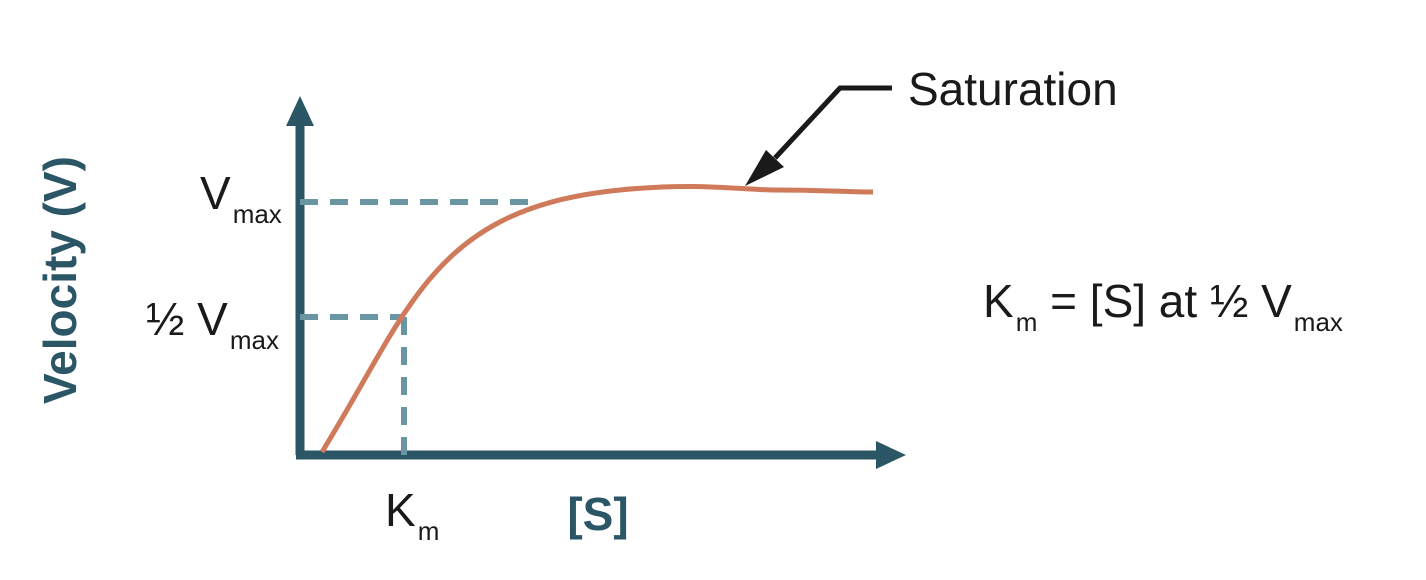 The height and width of the screenshot is (580, 1426). Describe the element at coordinates (60, 280) in the screenshot. I see `y-axis-title: Velocity (V)` at that location.